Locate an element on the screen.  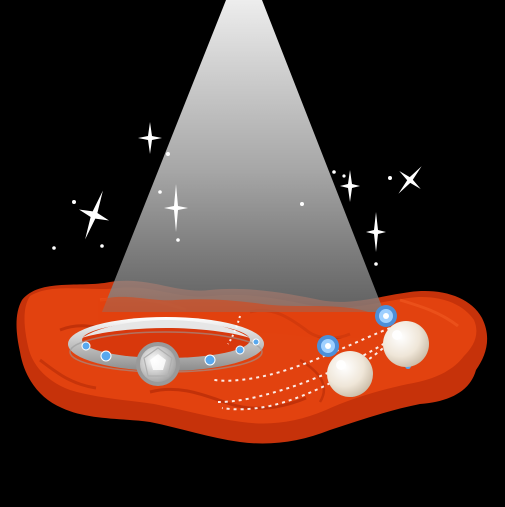
diamond-icon is located at coordinates (158, 364).